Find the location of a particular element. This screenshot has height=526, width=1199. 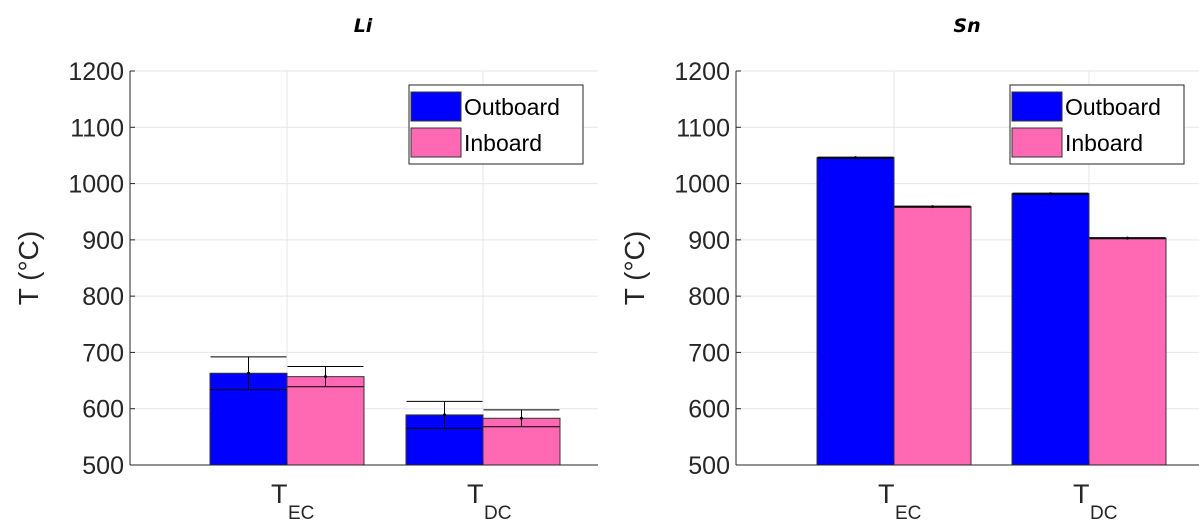

bar-outboard-ec is located at coordinates (855, 311).